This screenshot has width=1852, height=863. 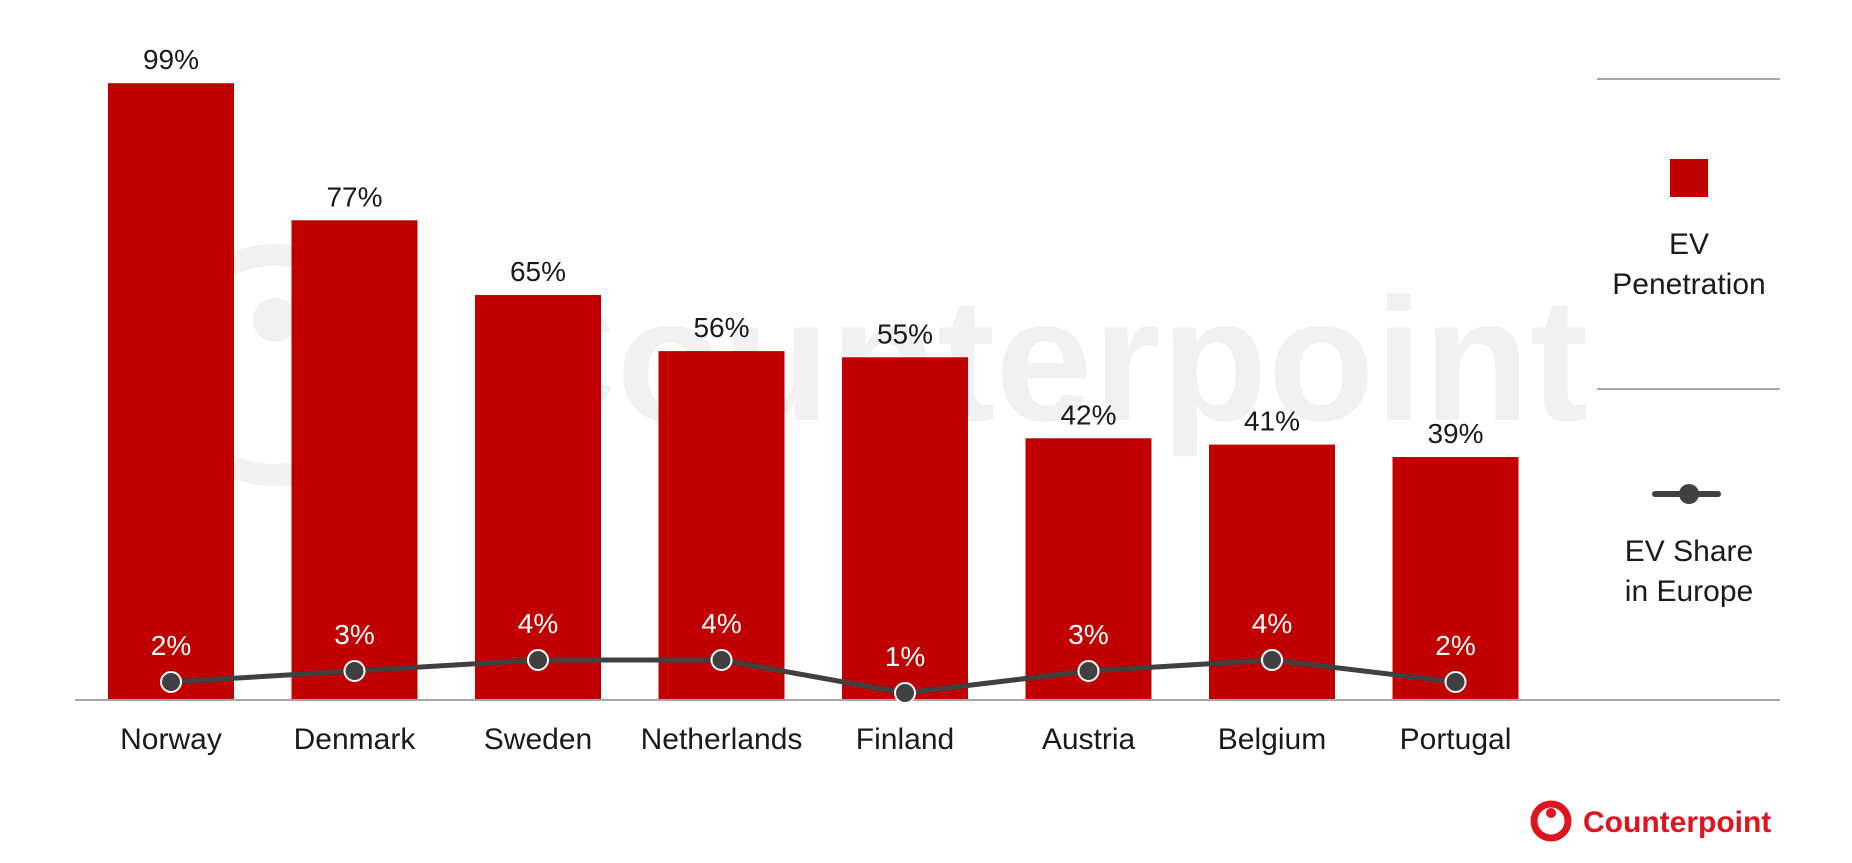 What do you see at coordinates (171, 739) in the screenshot?
I see `category-label-norway: Norway` at bounding box center [171, 739].